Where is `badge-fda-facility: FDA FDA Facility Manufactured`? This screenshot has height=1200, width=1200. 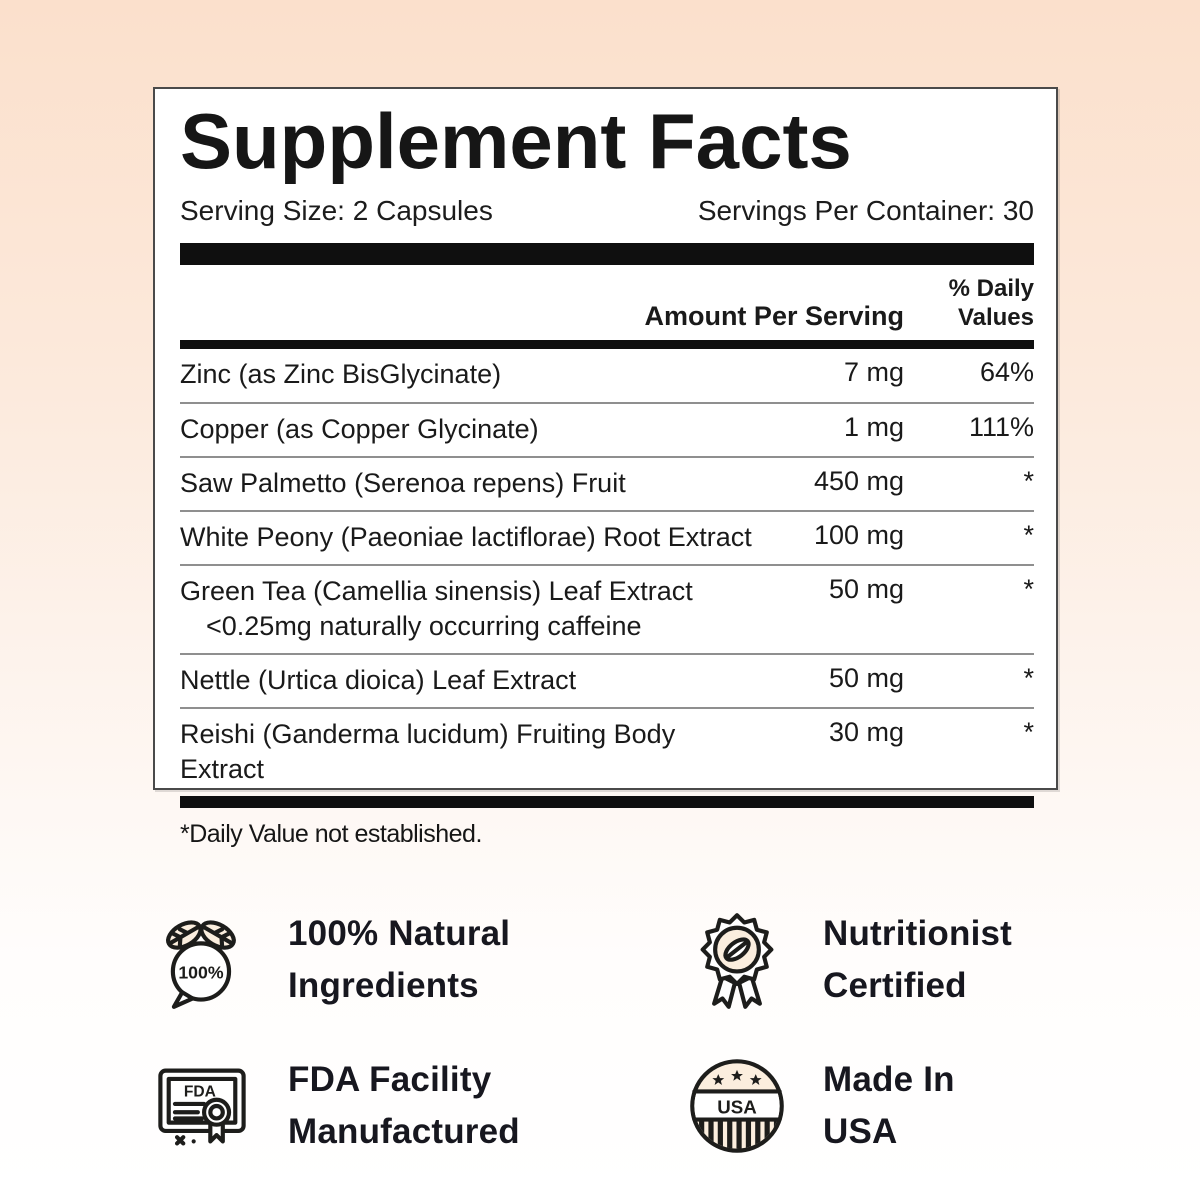 badge-fda-facility: FDA FDA Facility Manufactured is located at coordinates (417, 1106).